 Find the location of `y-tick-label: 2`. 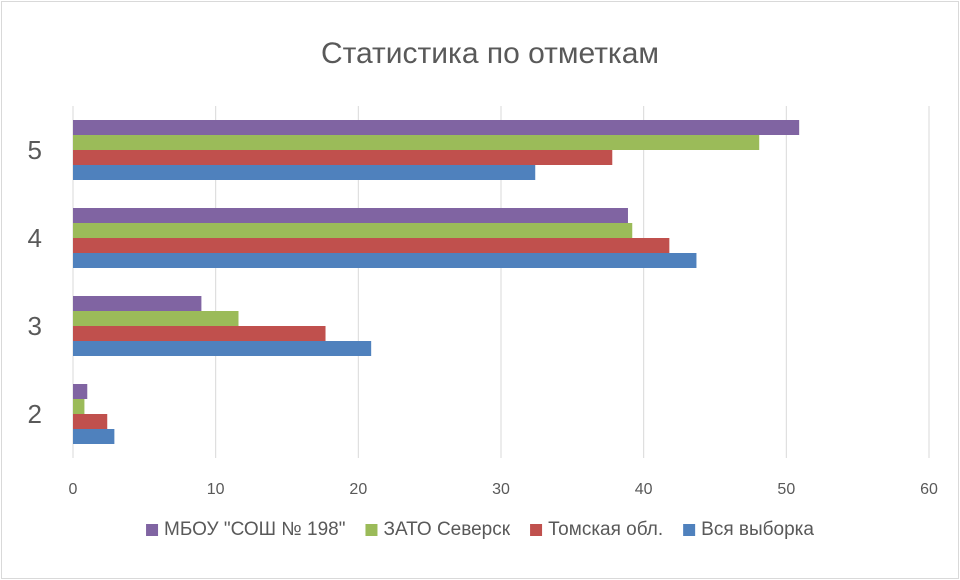

y-tick-label: 2 is located at coordinates (35, 414).